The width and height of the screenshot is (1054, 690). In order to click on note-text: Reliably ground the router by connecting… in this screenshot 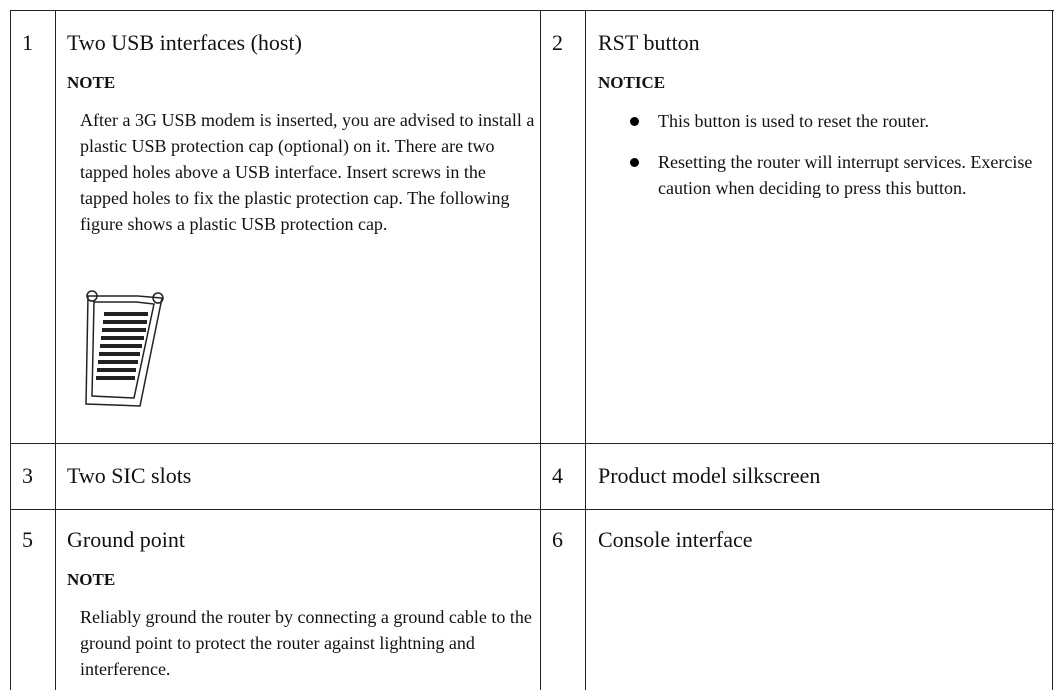, I will do `click(306, 643)`.